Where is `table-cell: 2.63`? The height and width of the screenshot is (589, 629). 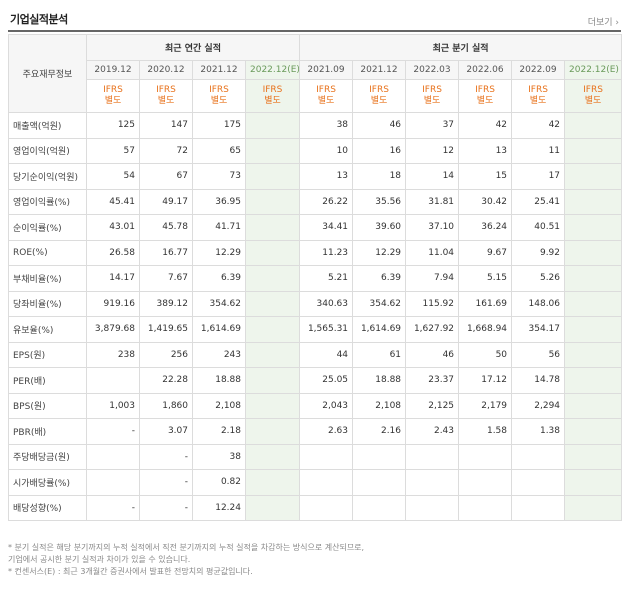
table-cell: 2.63 is located at coordinates (326, 431).